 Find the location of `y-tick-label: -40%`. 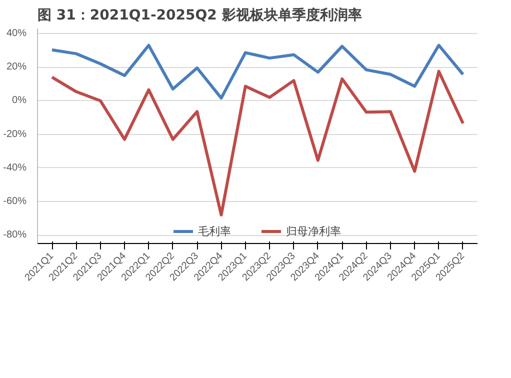

y-tick-label: -40% is located at coordinates (15, 168).